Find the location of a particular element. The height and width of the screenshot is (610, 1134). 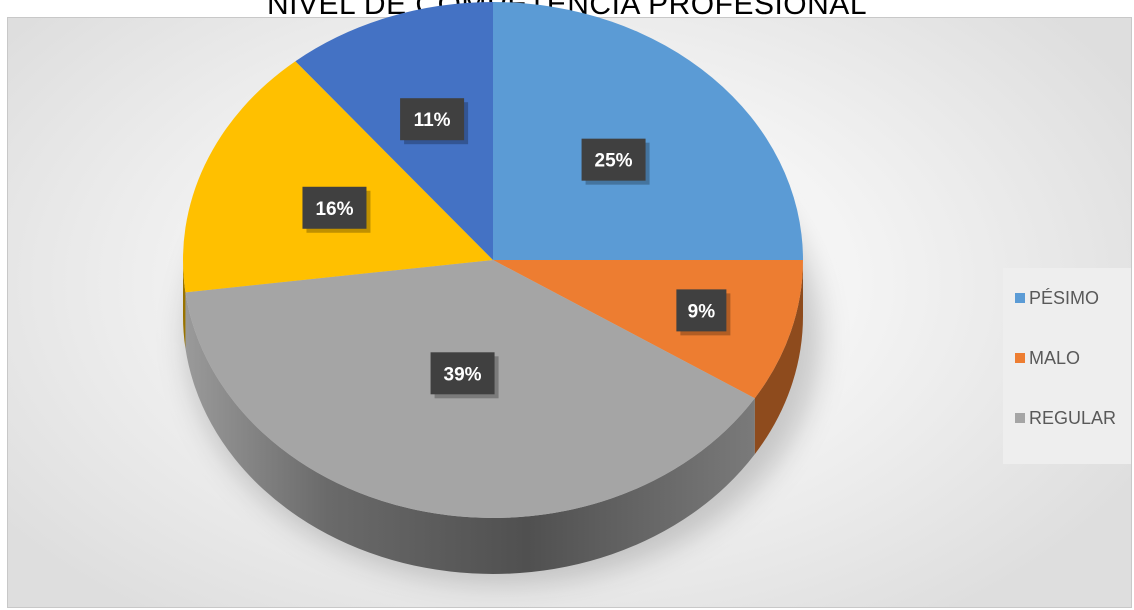

data-label-text: 39% is located at coordinates (463, 374).